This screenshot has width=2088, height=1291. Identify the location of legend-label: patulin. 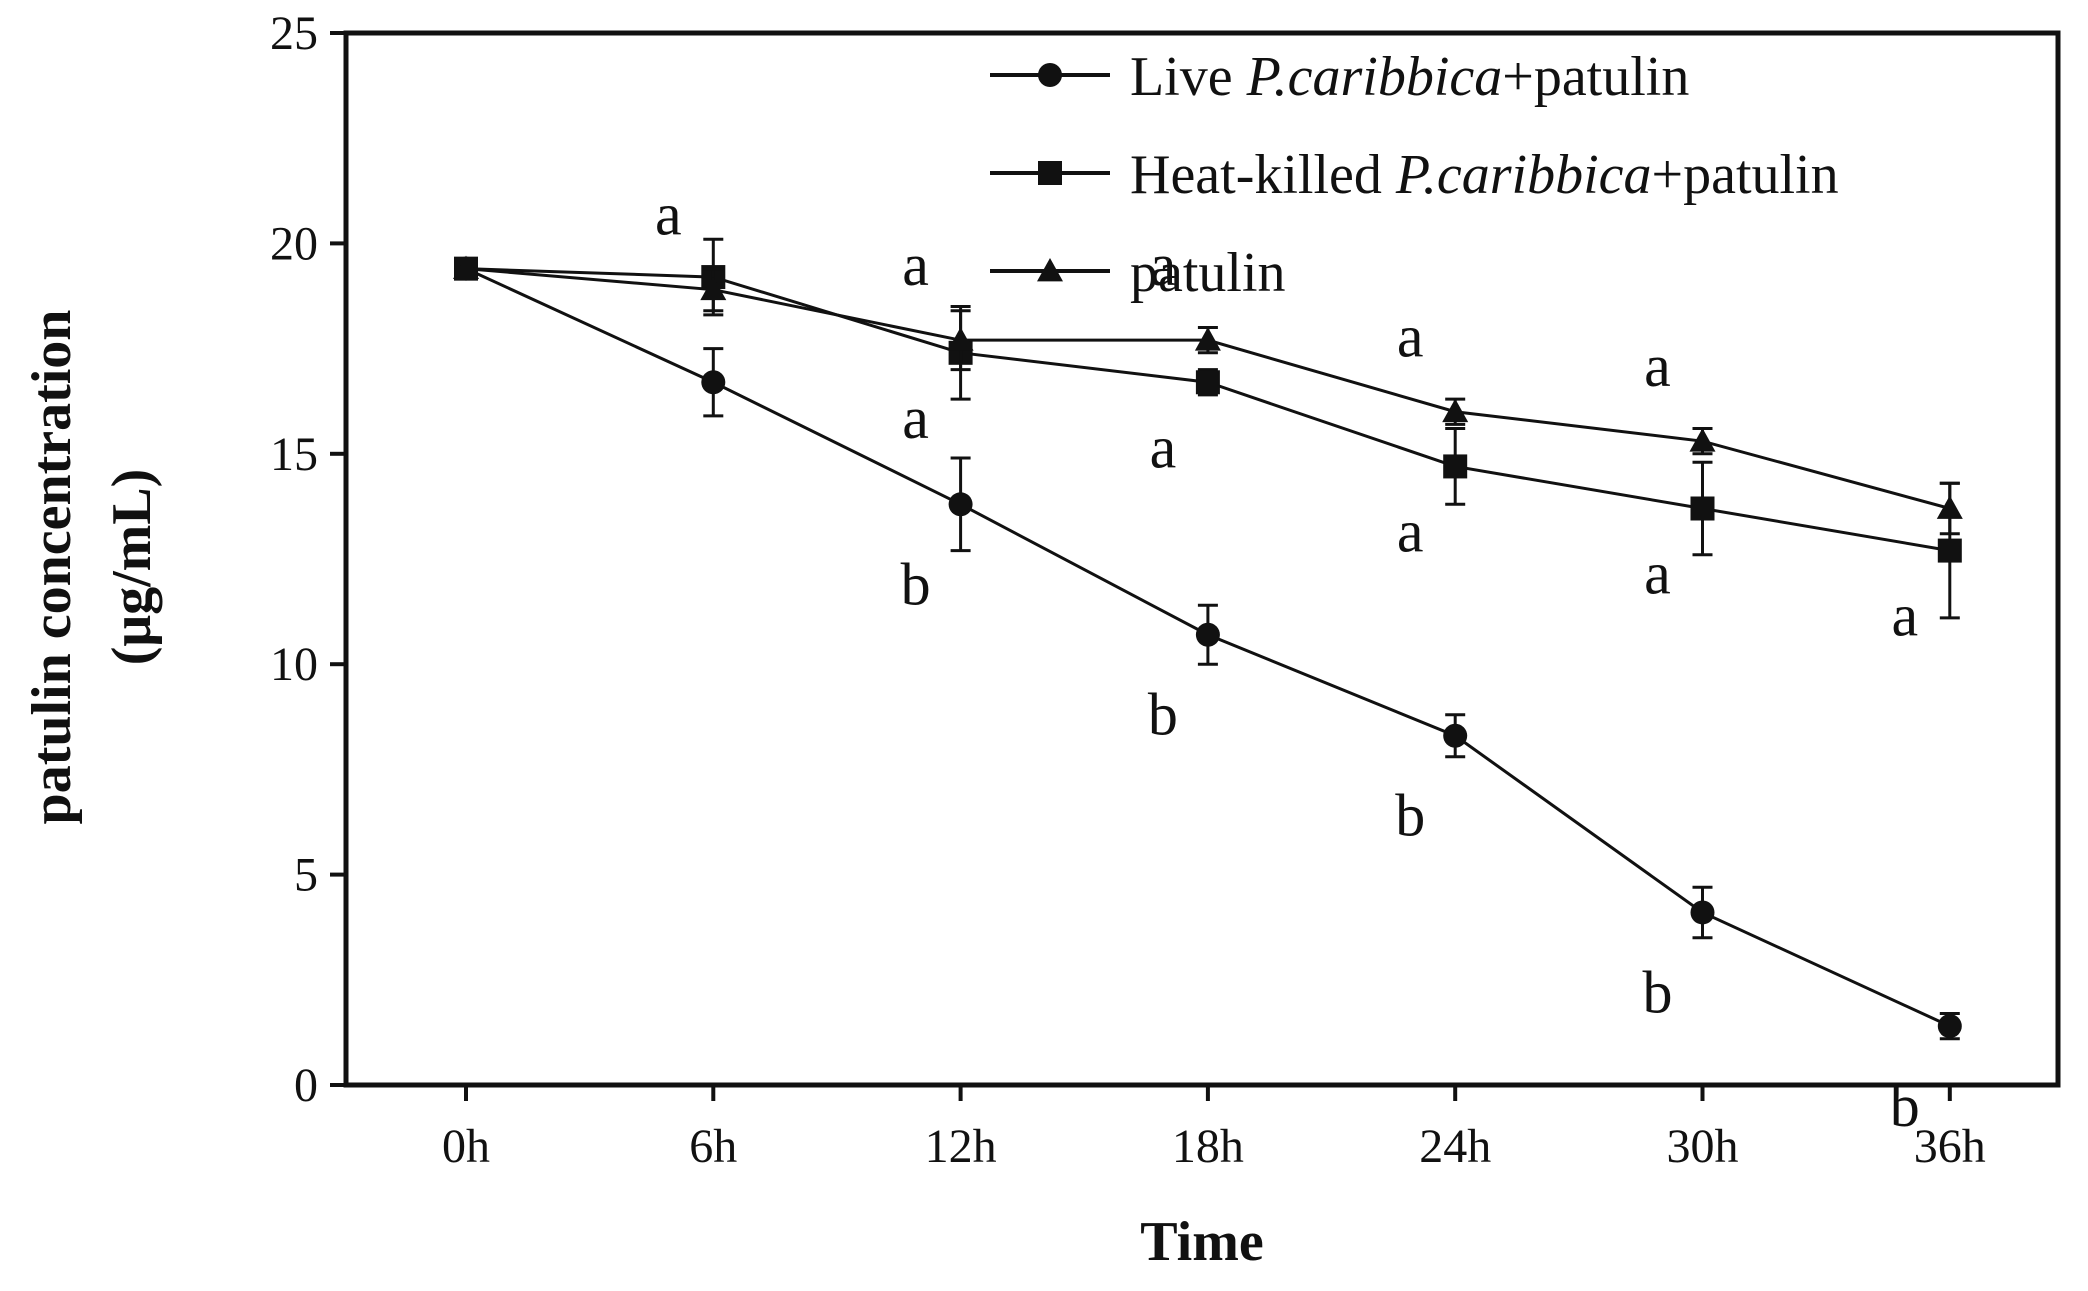
(1208, 273).